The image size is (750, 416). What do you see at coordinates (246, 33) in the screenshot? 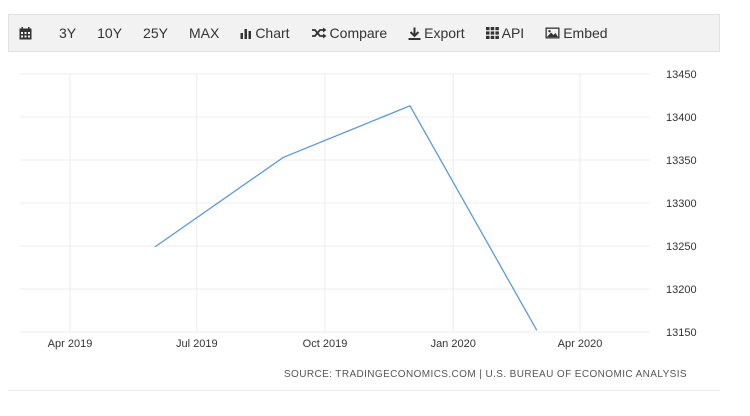
I see `bar-chart-icon` at bounding box center [246, 33].